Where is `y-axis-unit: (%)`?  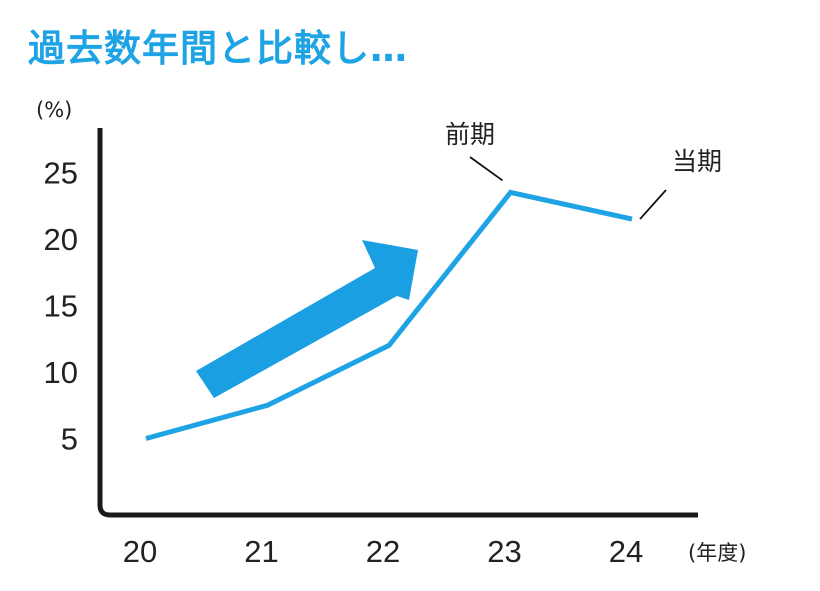 y-axis-unit: (%) is located at coordinates (54, 110).